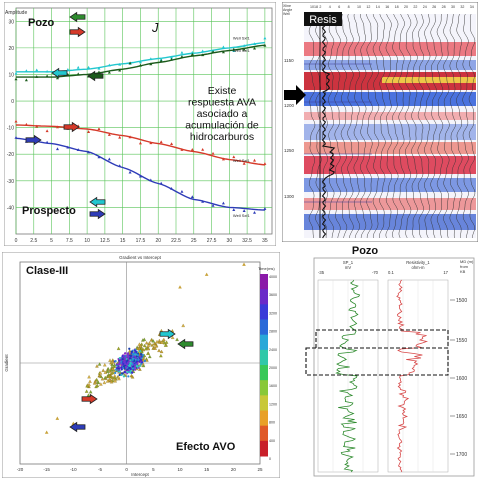  What do you see at coordinates (59, 73) in the screenshot?
I see `cyan-curve-arrow-shape` at bounding box center [59, 73].